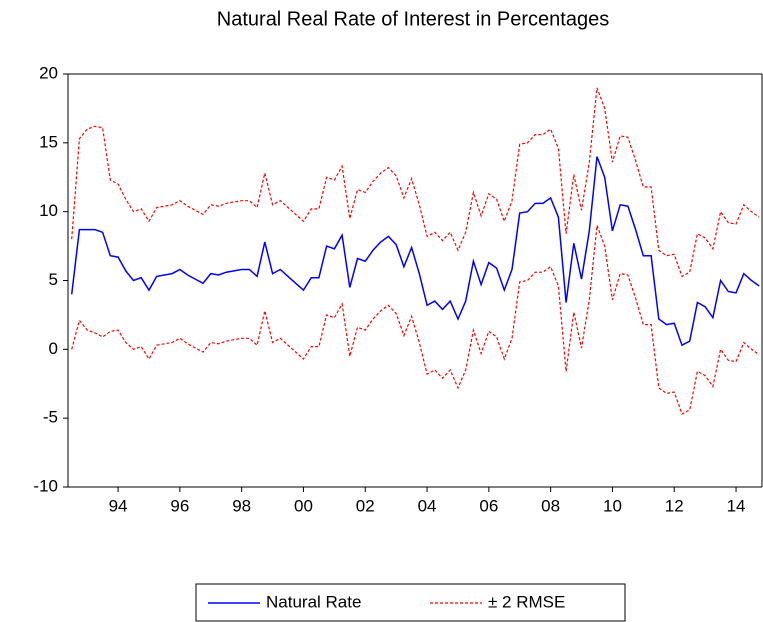 The image size is (763, 622). What do you see at coordinates (365, 505) in the screenshot?
I see `x-tick-label: 02` at bounding box center [365, 505].